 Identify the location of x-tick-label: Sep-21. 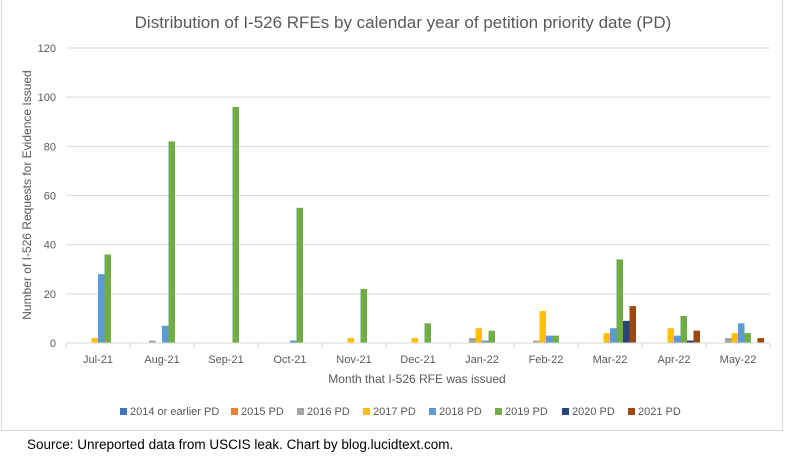
(225, 360).